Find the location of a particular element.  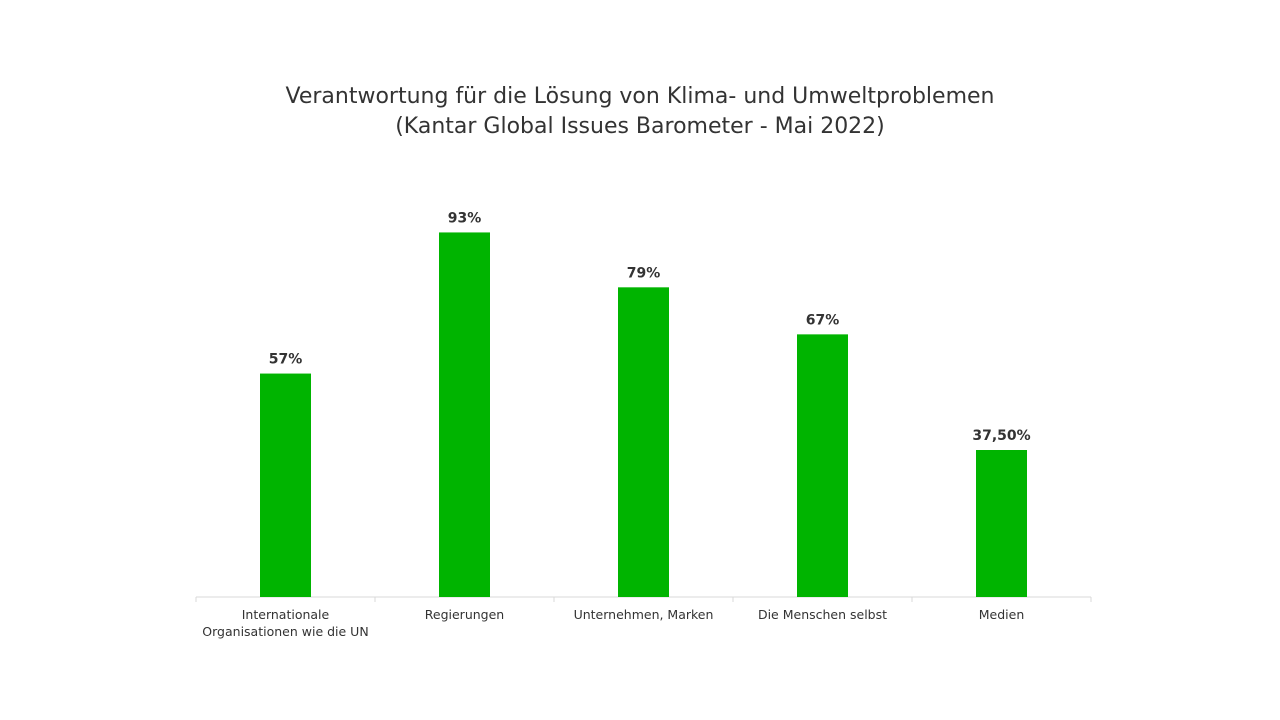

category-label-line: Medien is located at coordinates (1002, 614).